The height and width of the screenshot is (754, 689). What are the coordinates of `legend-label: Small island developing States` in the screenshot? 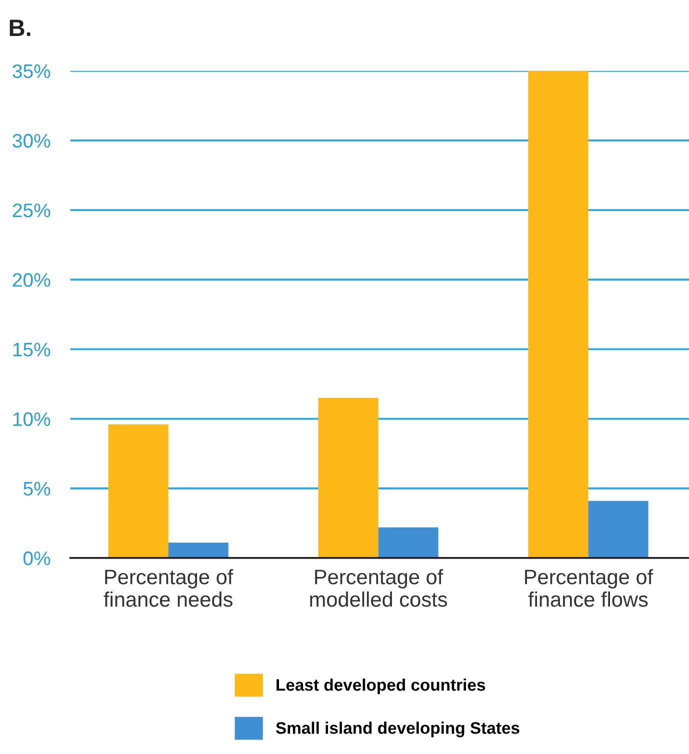 It's located at (398, 730).